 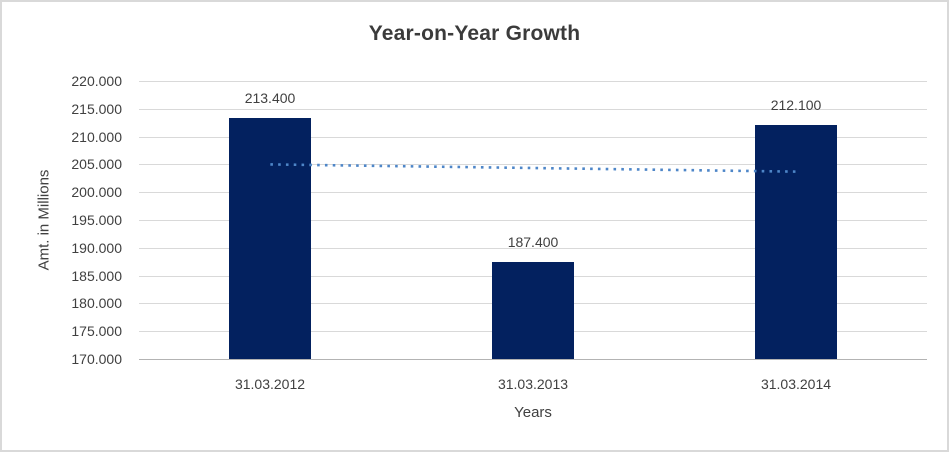 I want to click on y-axis-title: Amt. in Millions, so click(x=44, y=220).